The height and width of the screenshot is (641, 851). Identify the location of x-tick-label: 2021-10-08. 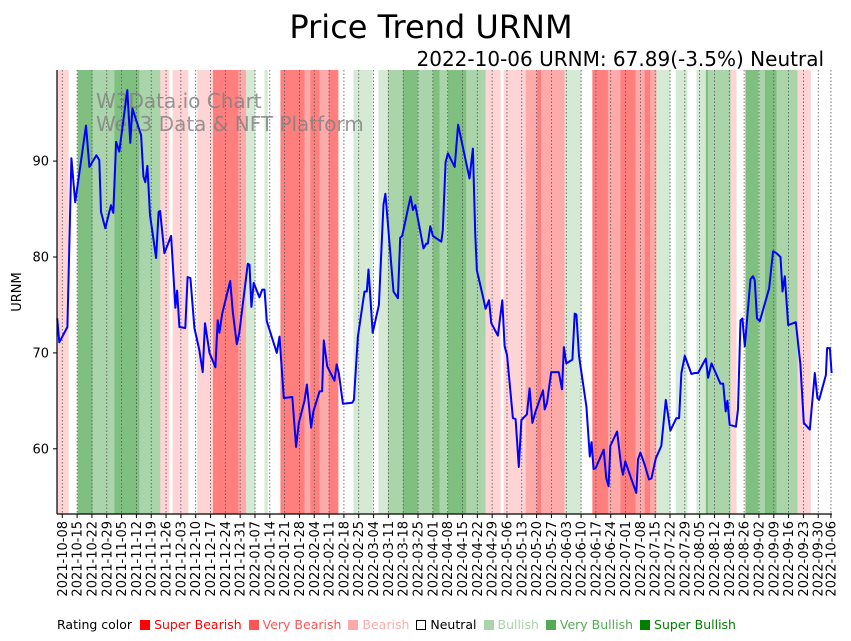
(63, 559).